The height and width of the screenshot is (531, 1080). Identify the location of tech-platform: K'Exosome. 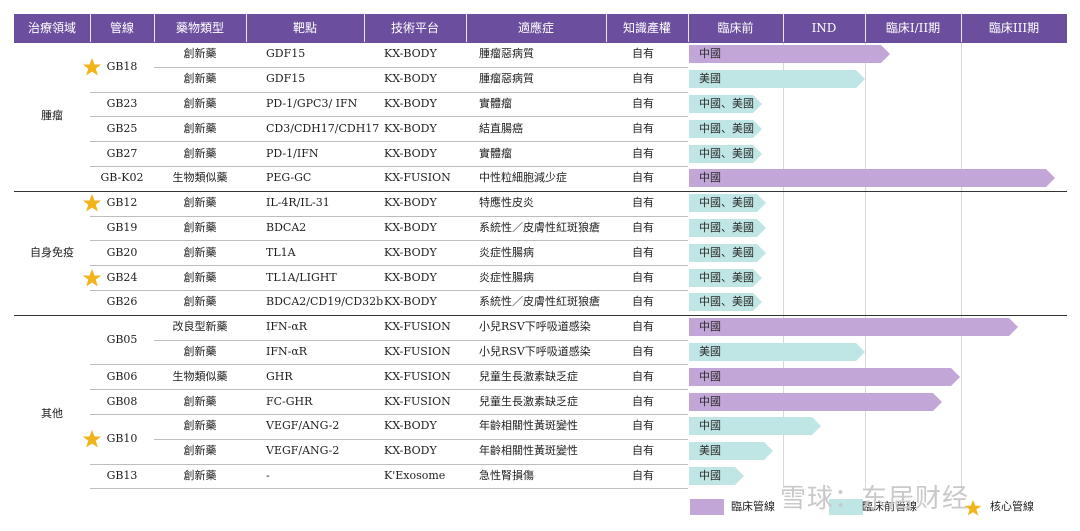
(415, 475).